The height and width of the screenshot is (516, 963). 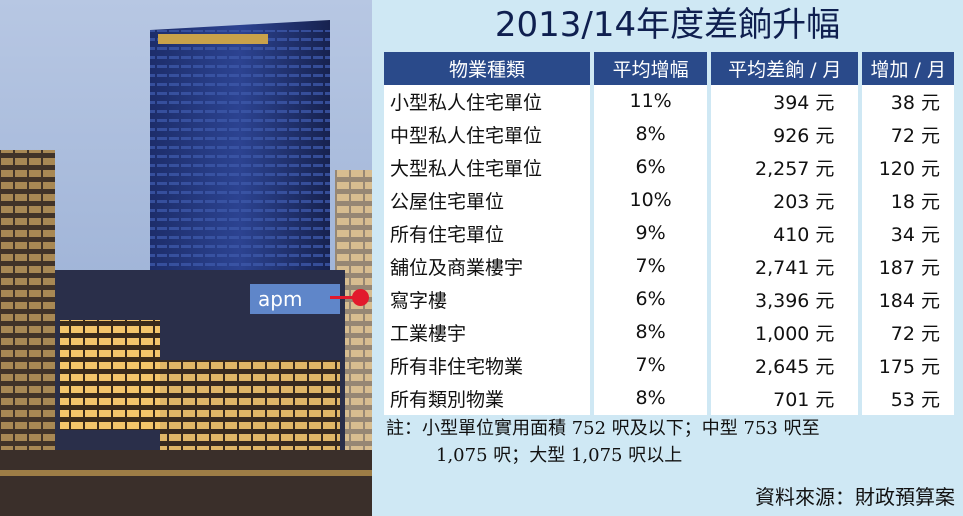 I want to click on column-header-property-type: 物業種類, so click(x=487, y=68).